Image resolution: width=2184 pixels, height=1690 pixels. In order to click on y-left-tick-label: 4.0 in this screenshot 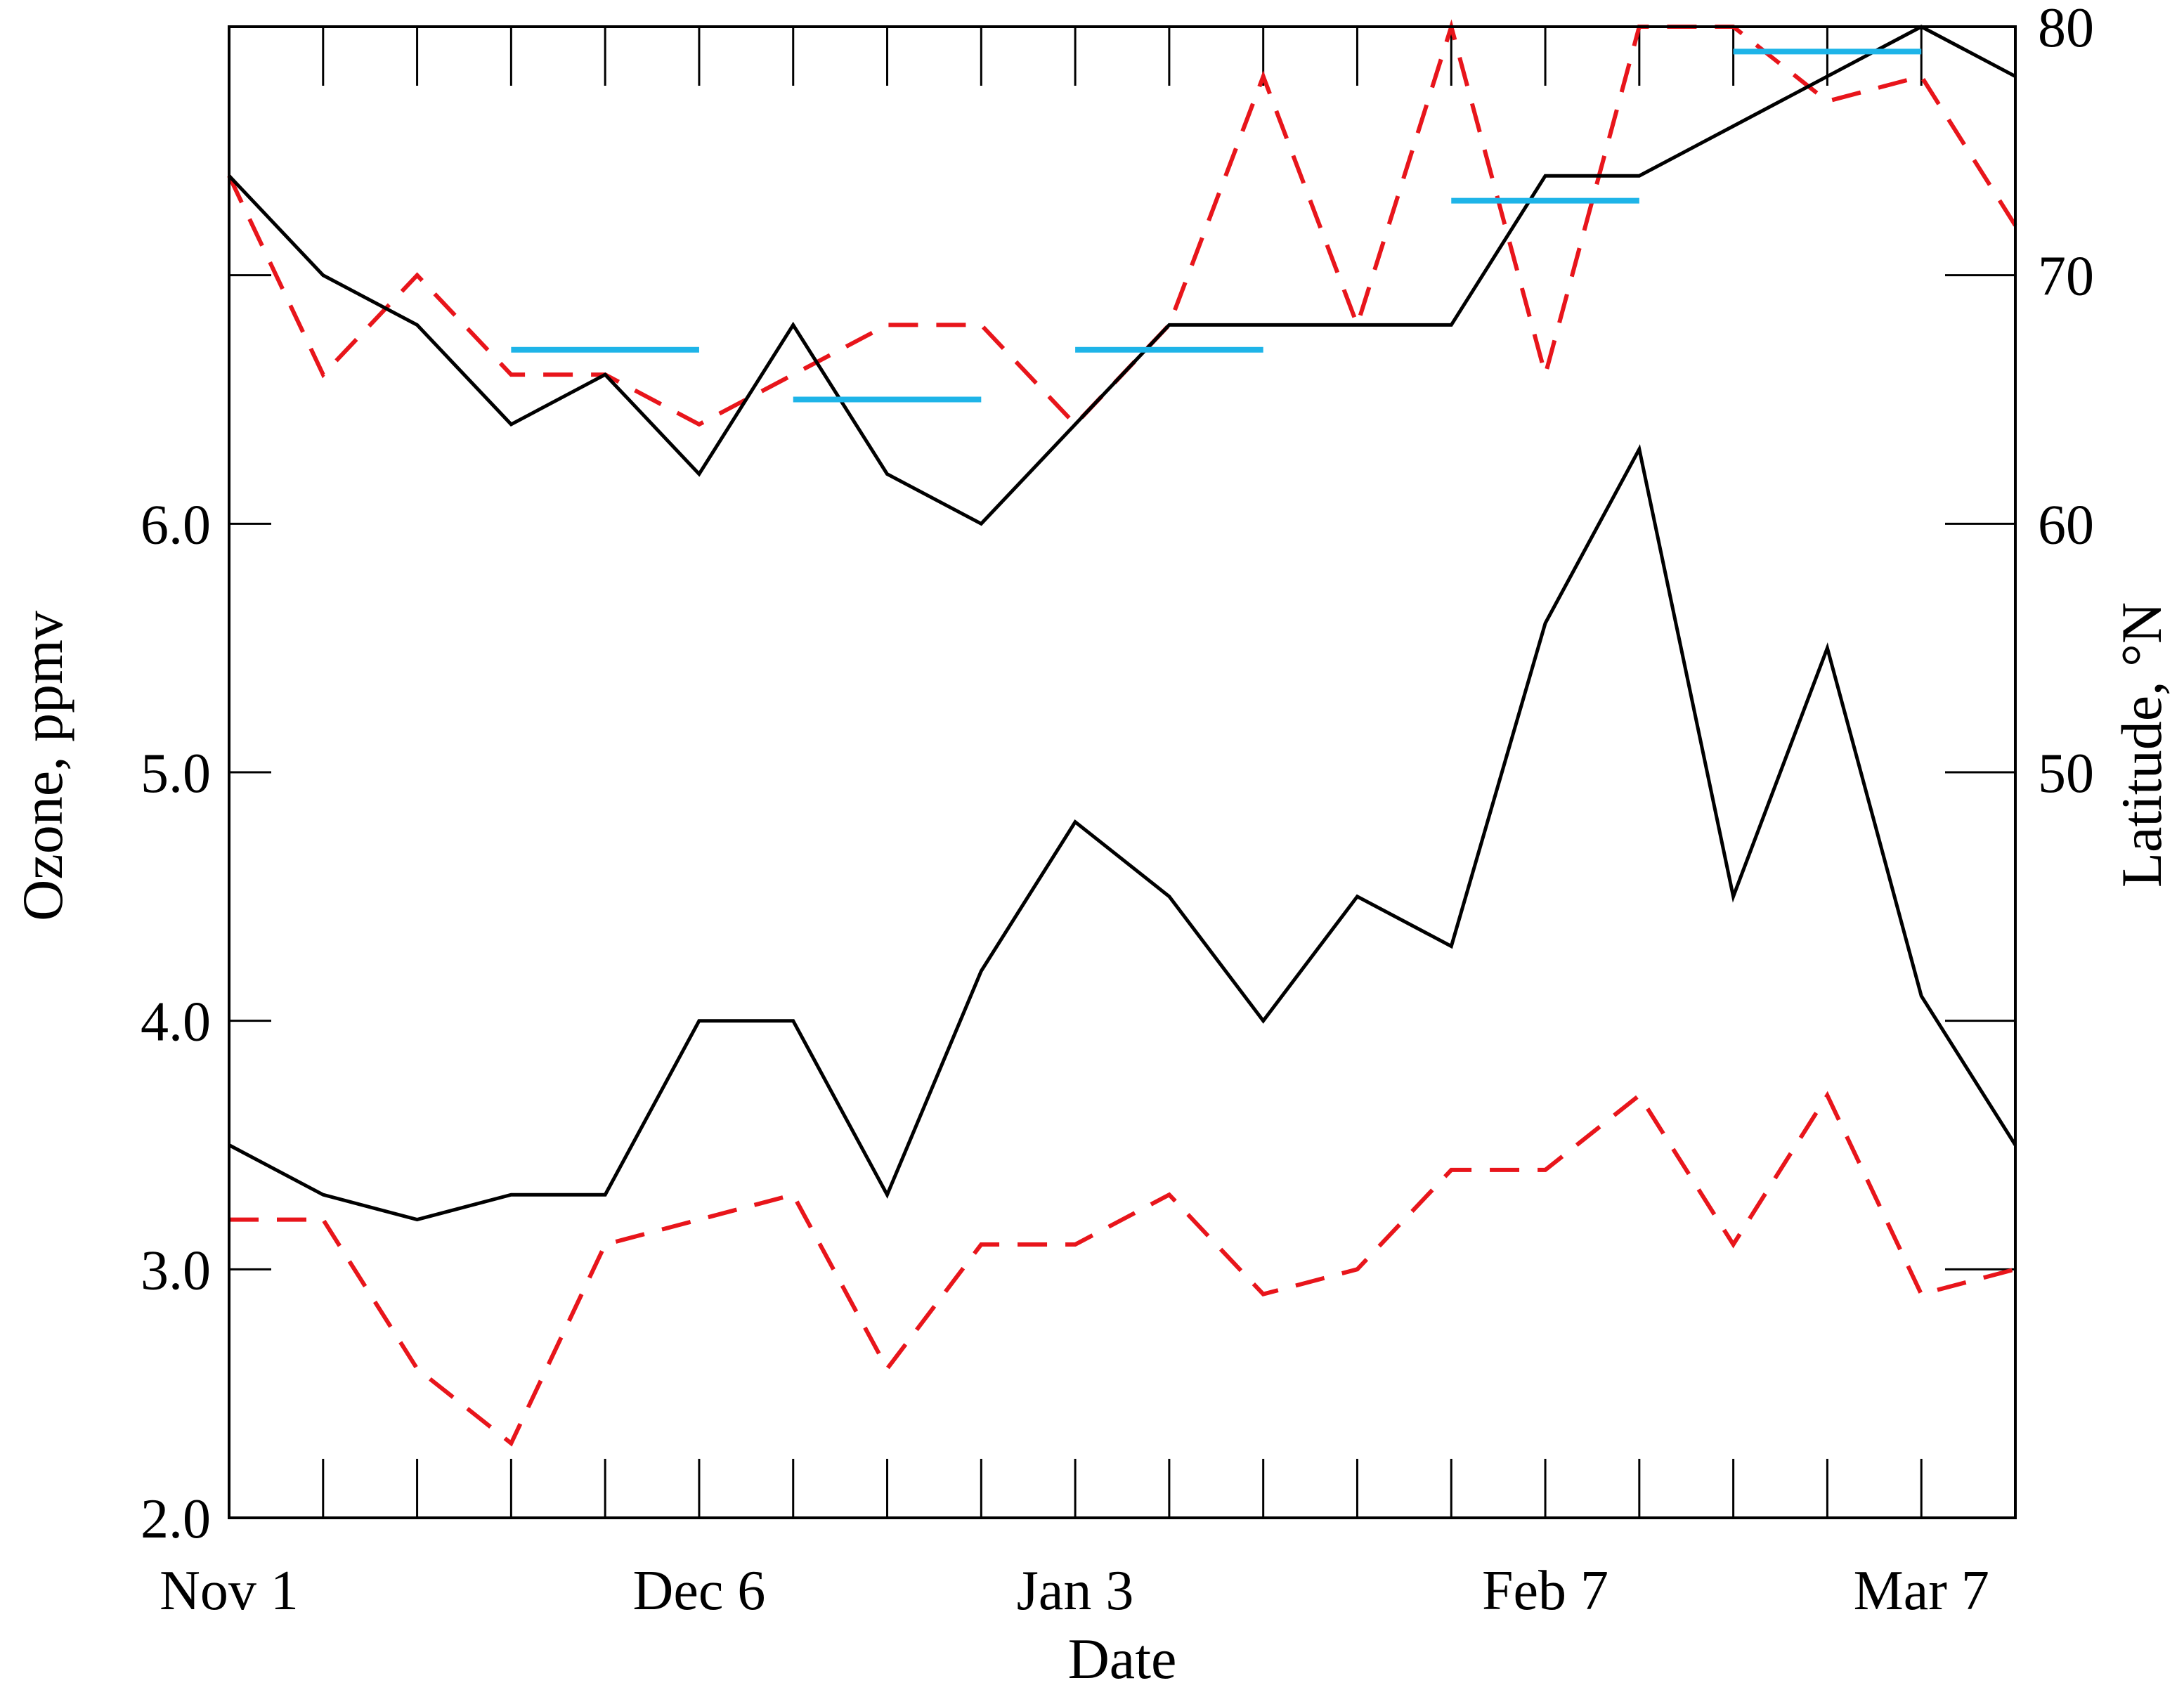, I will do `click(176, 1022)`.